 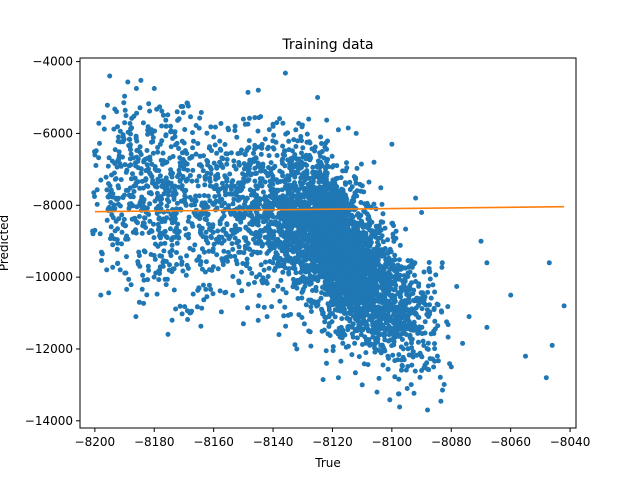 I want to click on x-tick-label: −8120, so click(x=332, y=442).